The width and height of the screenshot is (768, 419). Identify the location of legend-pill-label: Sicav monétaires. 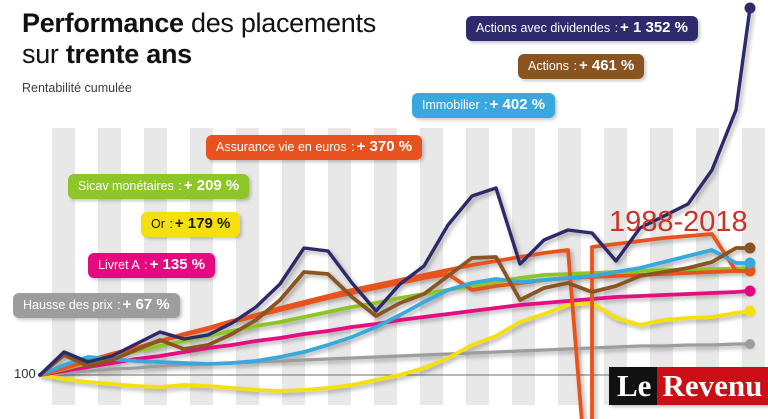
(126, 186).